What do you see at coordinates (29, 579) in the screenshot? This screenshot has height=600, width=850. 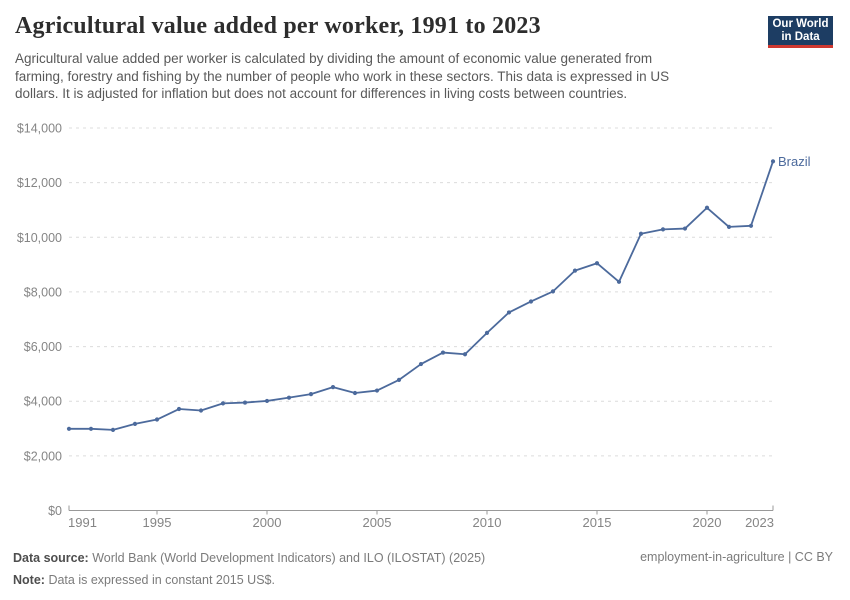 I see `note-label: Note:` at bounding box center [29, 579].